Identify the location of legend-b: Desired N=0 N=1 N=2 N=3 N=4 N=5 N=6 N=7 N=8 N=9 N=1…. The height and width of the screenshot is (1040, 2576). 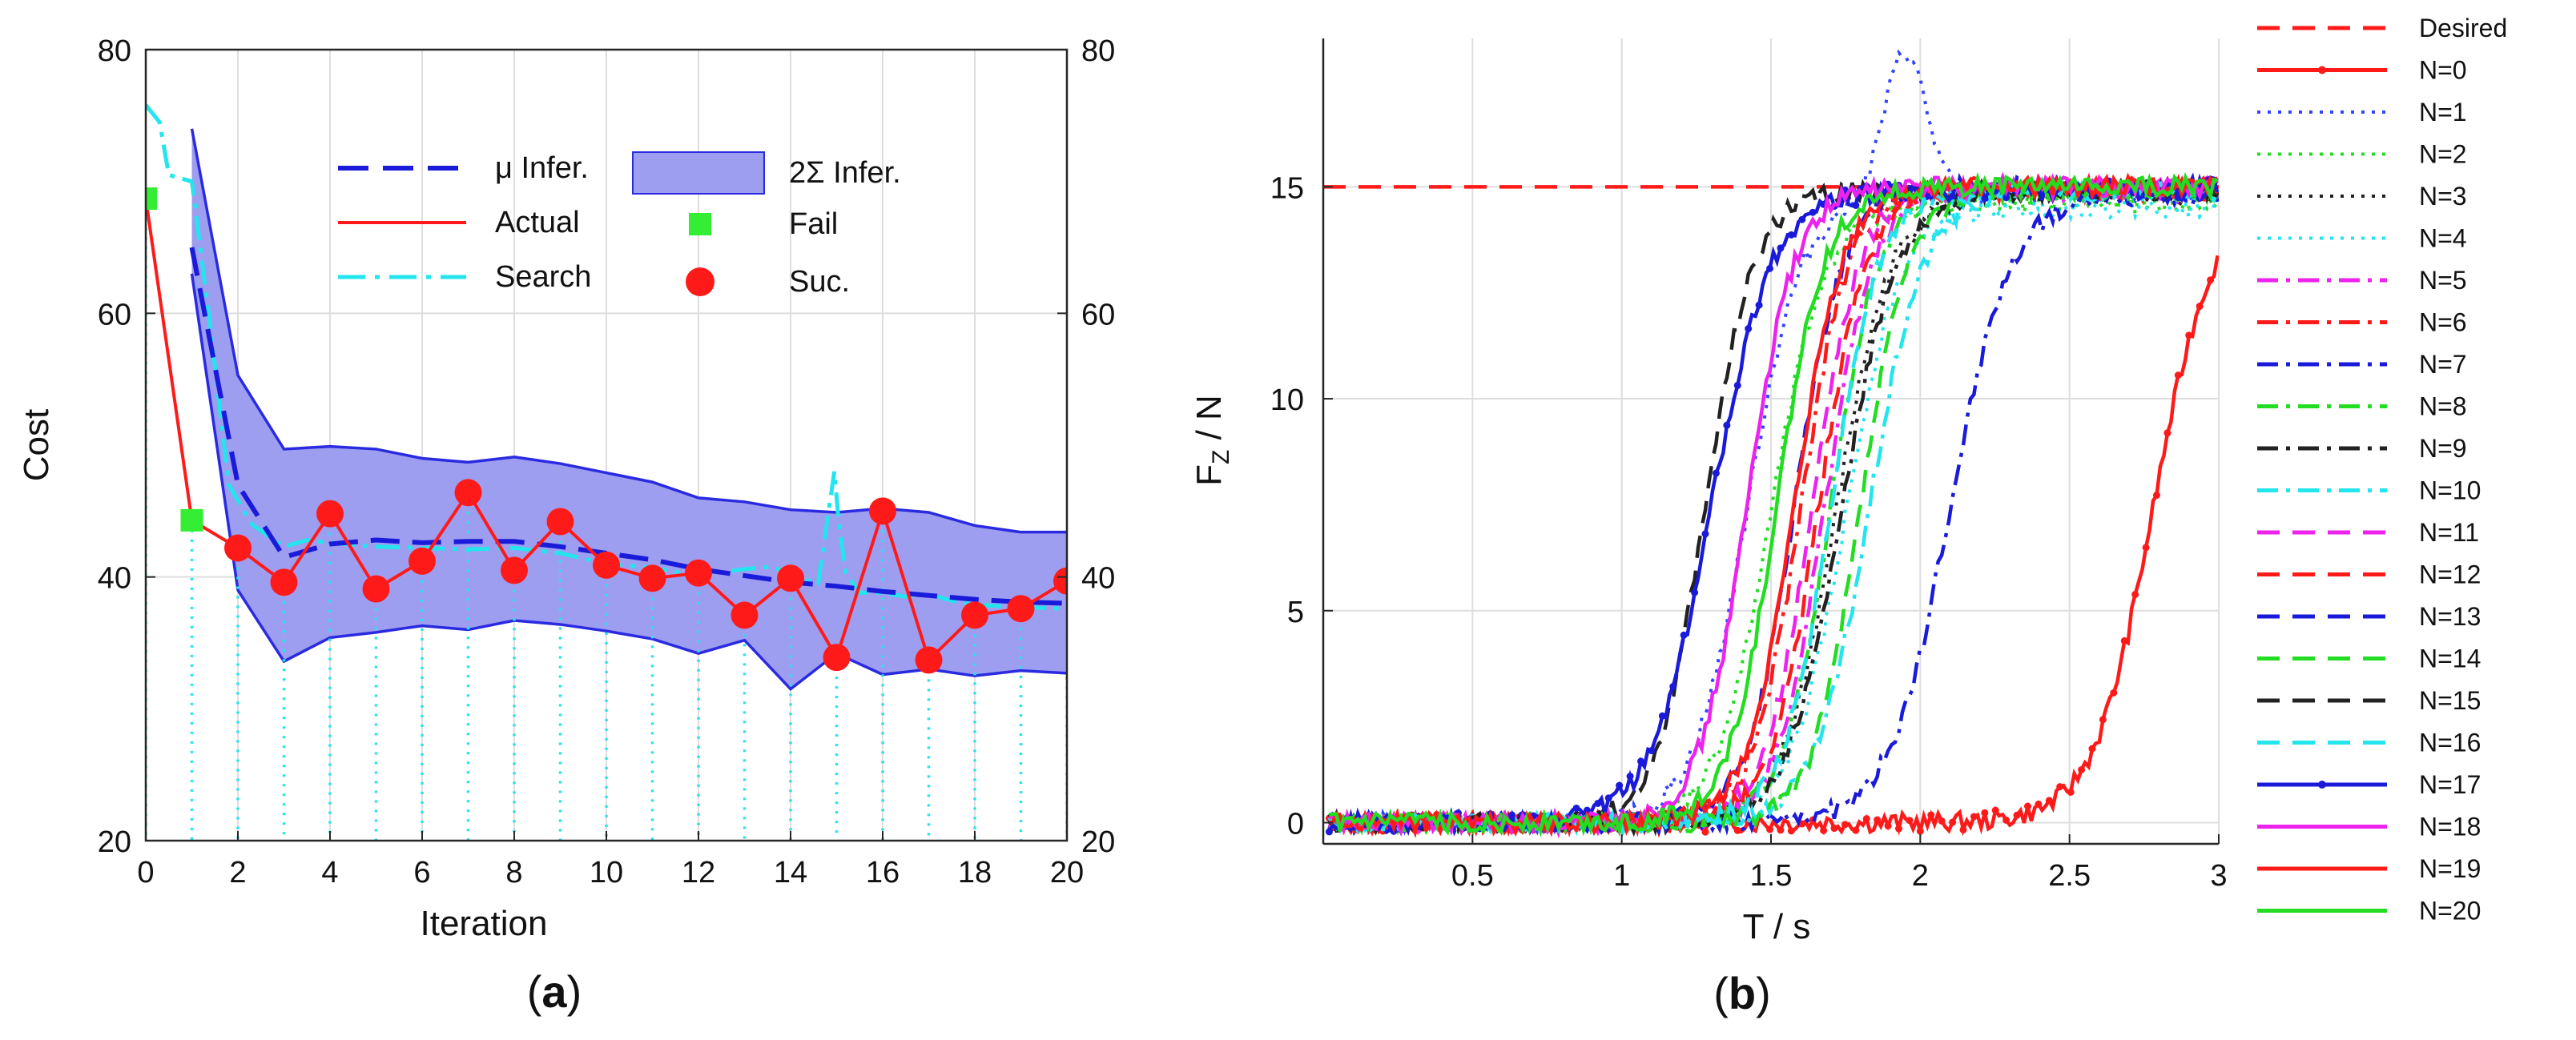
(2382, 470).